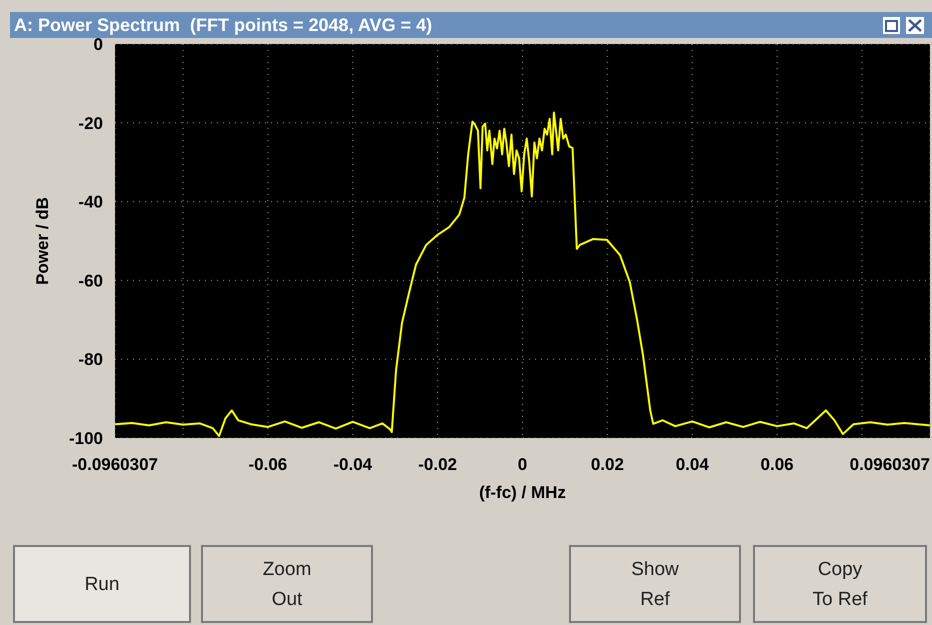  Describe the element at coordinates (42, 241) in the screenshot. I see `y-axis-title: Power / dB` at that location.